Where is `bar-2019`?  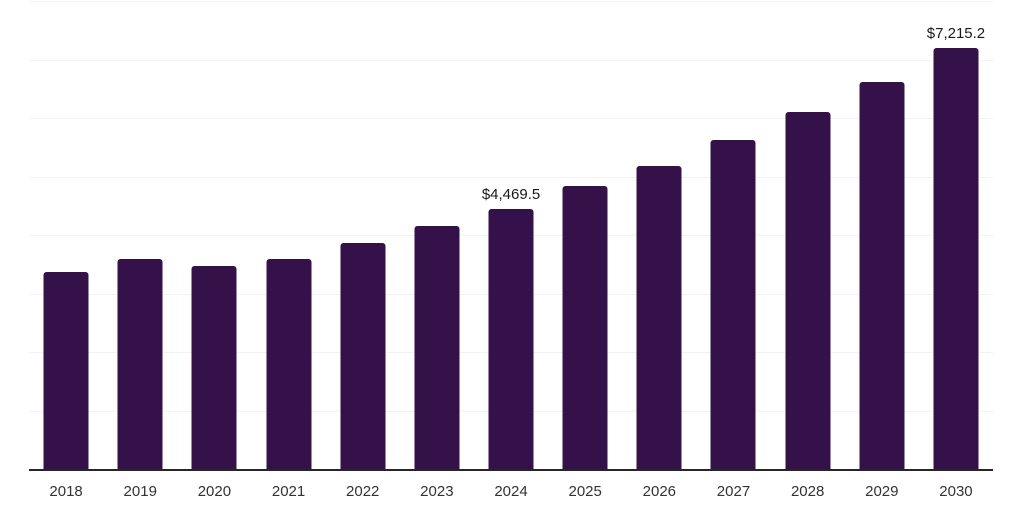 bar-2019 is located at coordinates (140, 364).